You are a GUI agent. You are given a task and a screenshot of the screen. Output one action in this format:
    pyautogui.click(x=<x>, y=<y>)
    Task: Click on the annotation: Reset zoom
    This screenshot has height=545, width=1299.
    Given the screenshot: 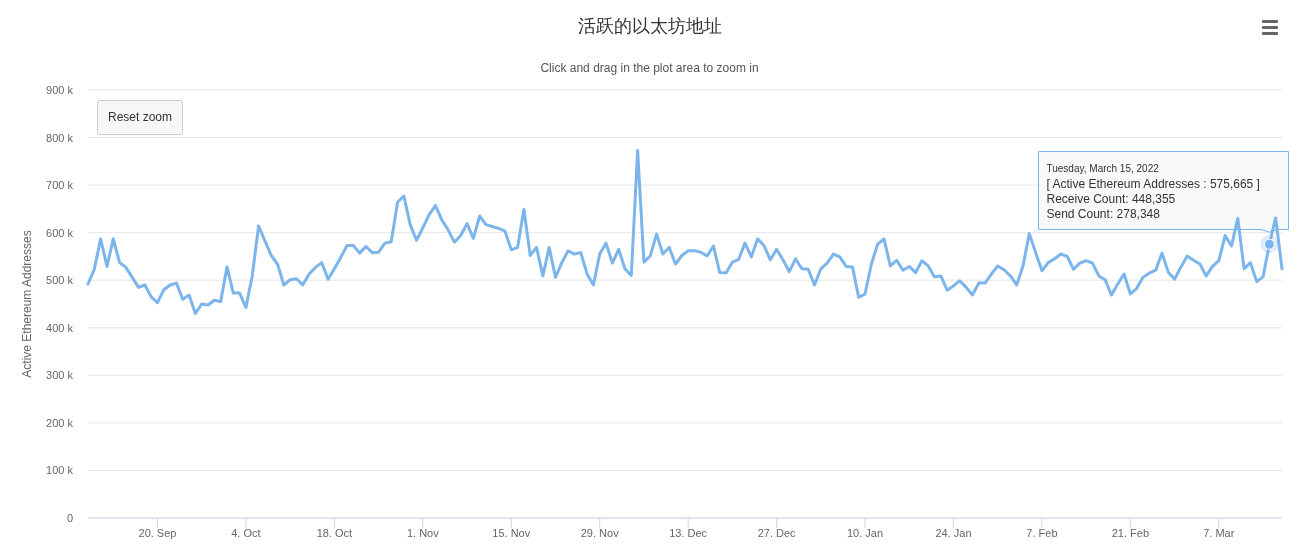 What is the action you would take?
    pyautogui.click(x=140, y=117)
    